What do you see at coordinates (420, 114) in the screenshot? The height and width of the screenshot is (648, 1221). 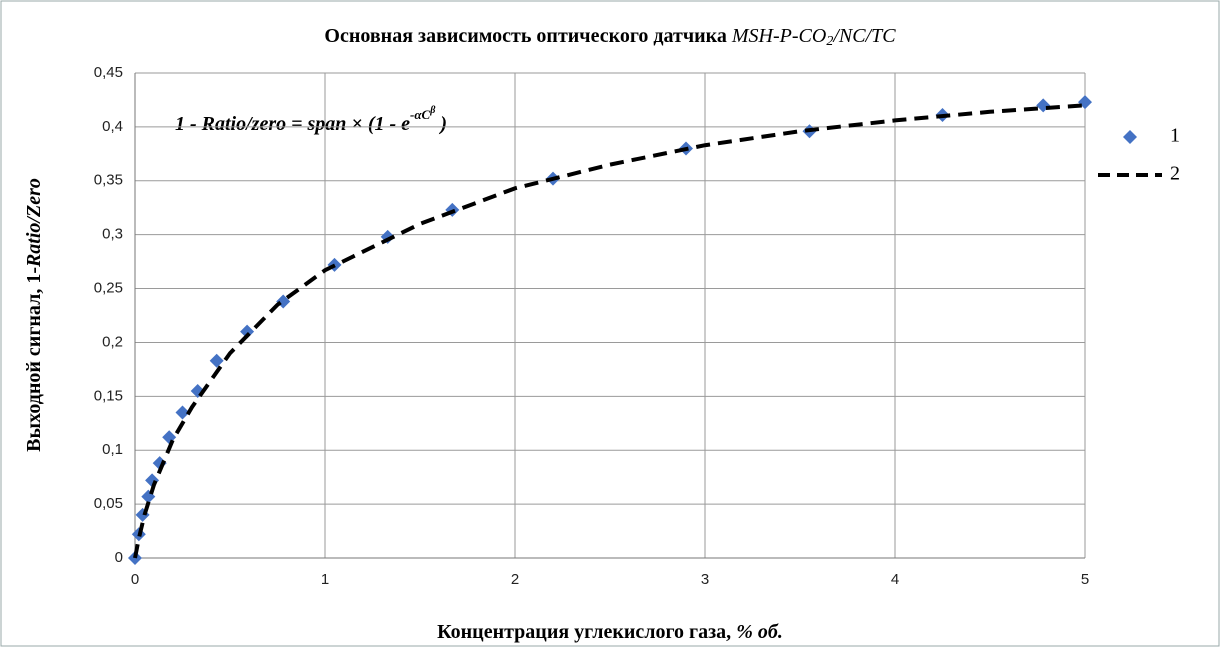 I see `formula-exp: -αC` at bounding box center [420, 114].